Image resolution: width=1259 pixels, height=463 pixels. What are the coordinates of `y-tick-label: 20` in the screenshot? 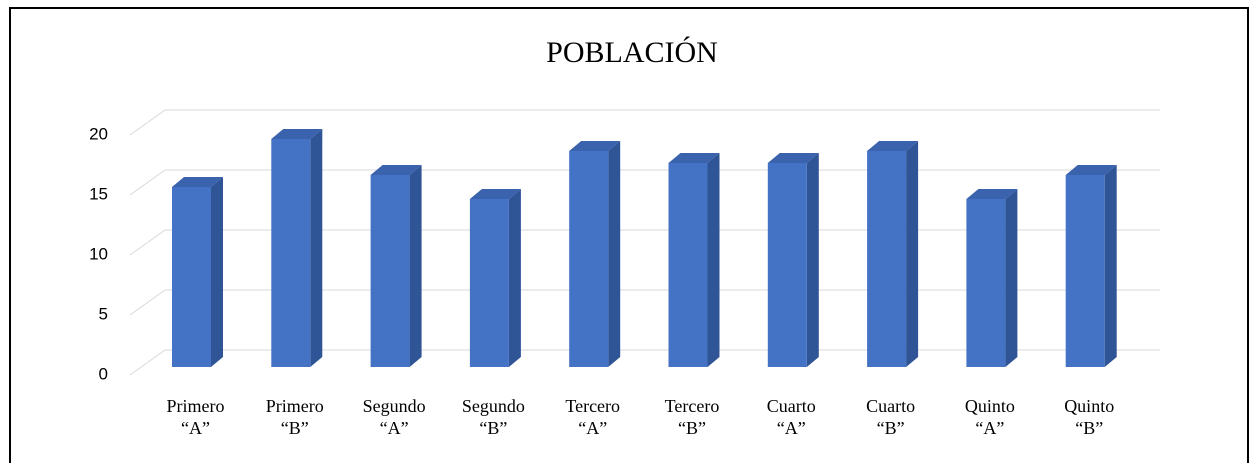 It's located at (98, 133).